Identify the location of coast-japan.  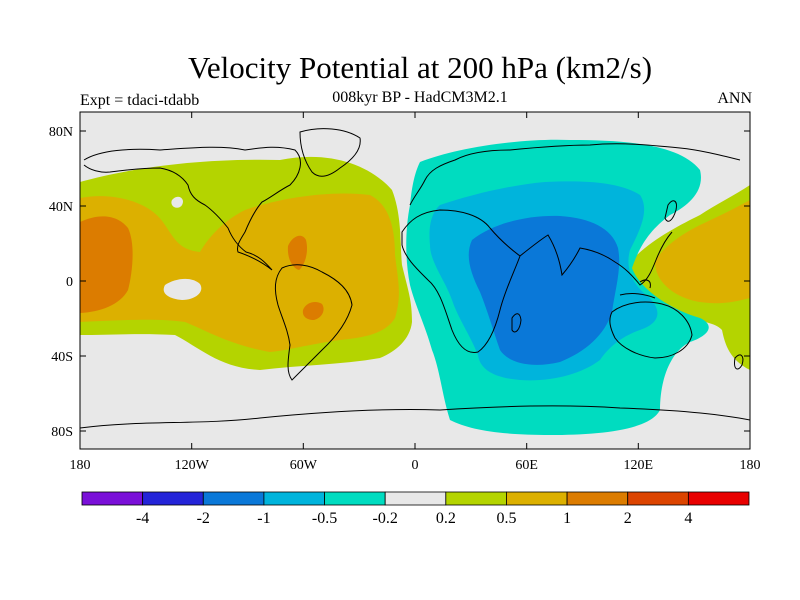
(670, 211).